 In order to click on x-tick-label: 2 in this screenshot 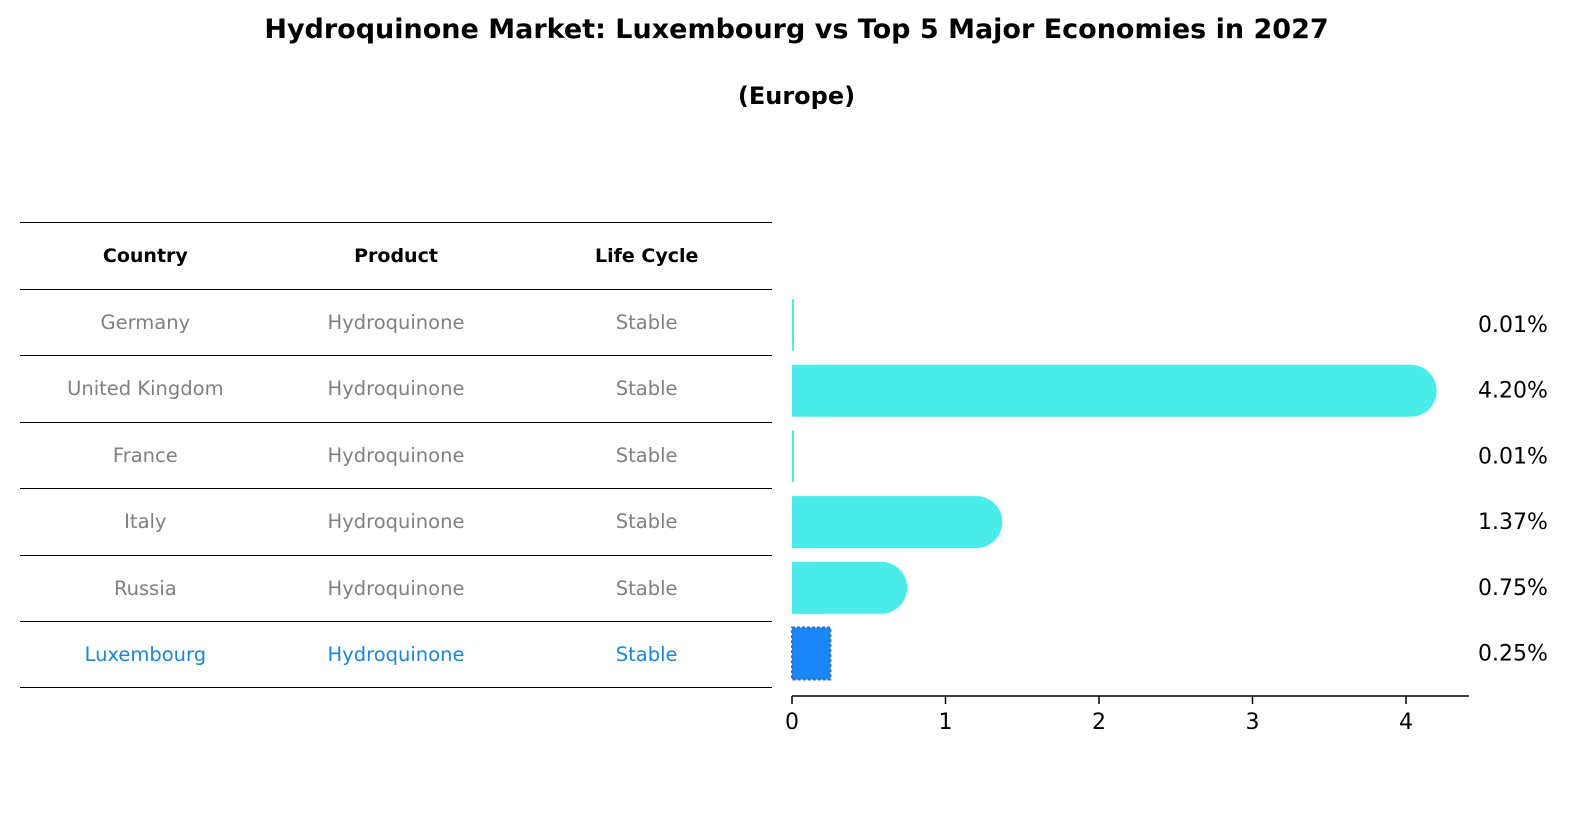, I will do `click(1099, 722)`.